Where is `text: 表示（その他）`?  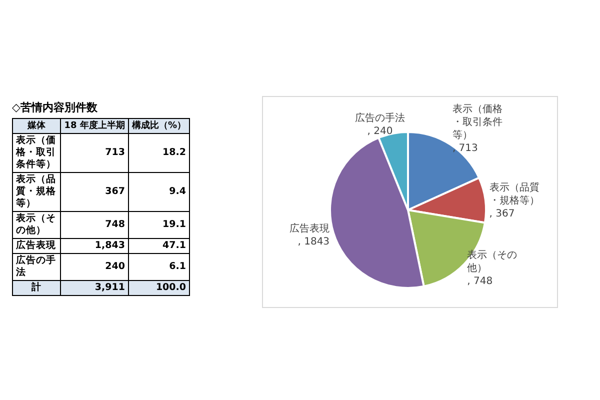
text: 表示（その他） is located at coordinates (36, 225).